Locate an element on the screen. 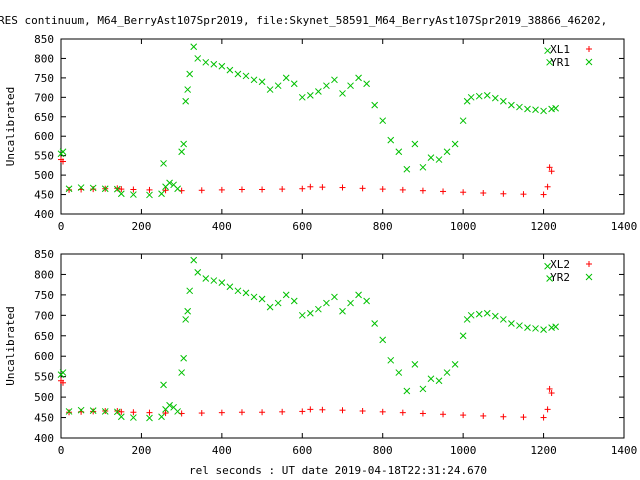 The height and width of the screenshot is (480, 640). y-tick-label: 750 is located at coordinates (44, 78).